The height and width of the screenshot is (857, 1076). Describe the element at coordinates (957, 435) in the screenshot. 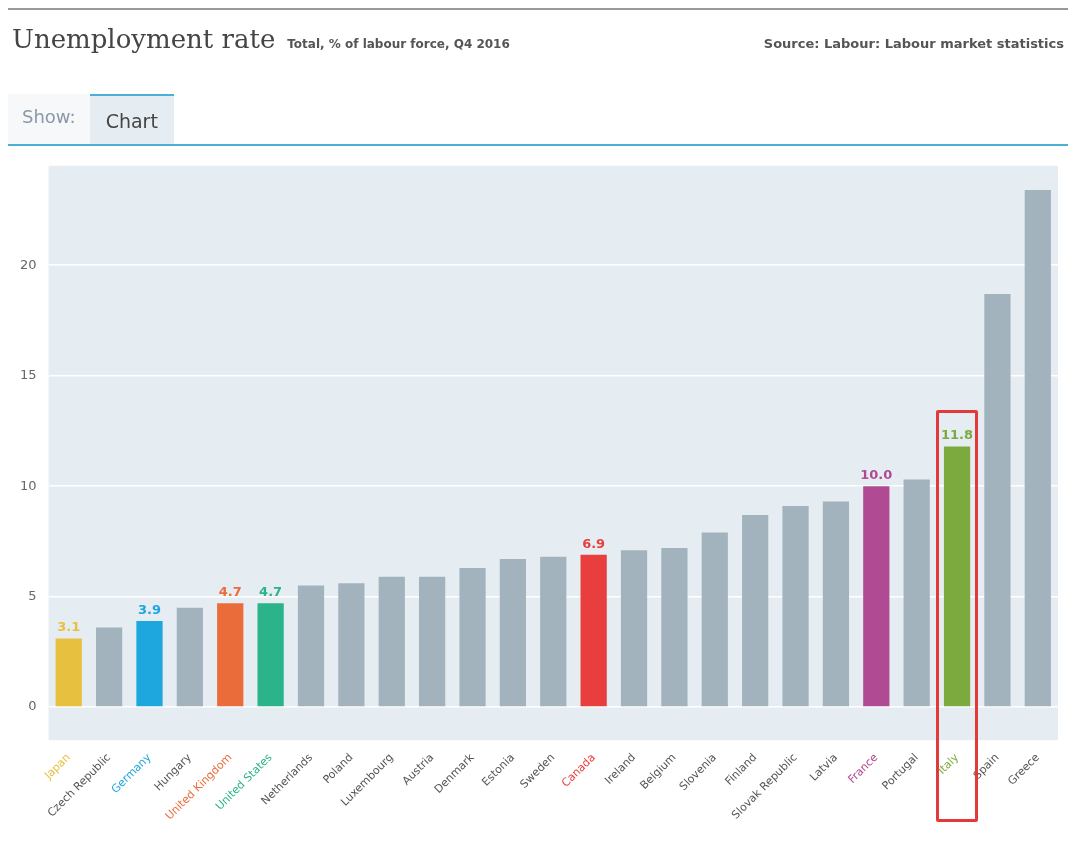

I see `data-label: 11.8` at that location.